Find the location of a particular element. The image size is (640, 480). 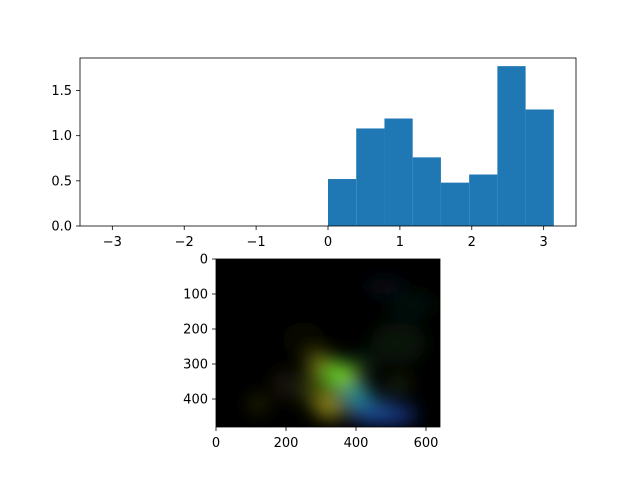

x-tick-label: −3 is located at coordinates (112, 242).